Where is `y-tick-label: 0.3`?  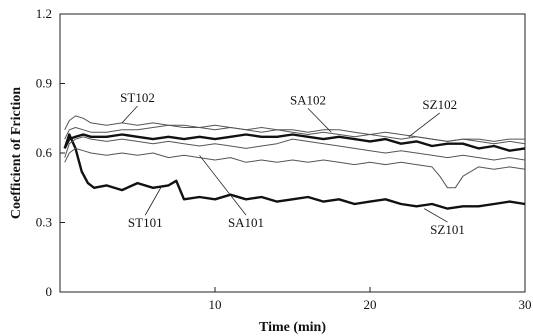
y-tick-label: 0.3 is located at coordinates (44, 222).